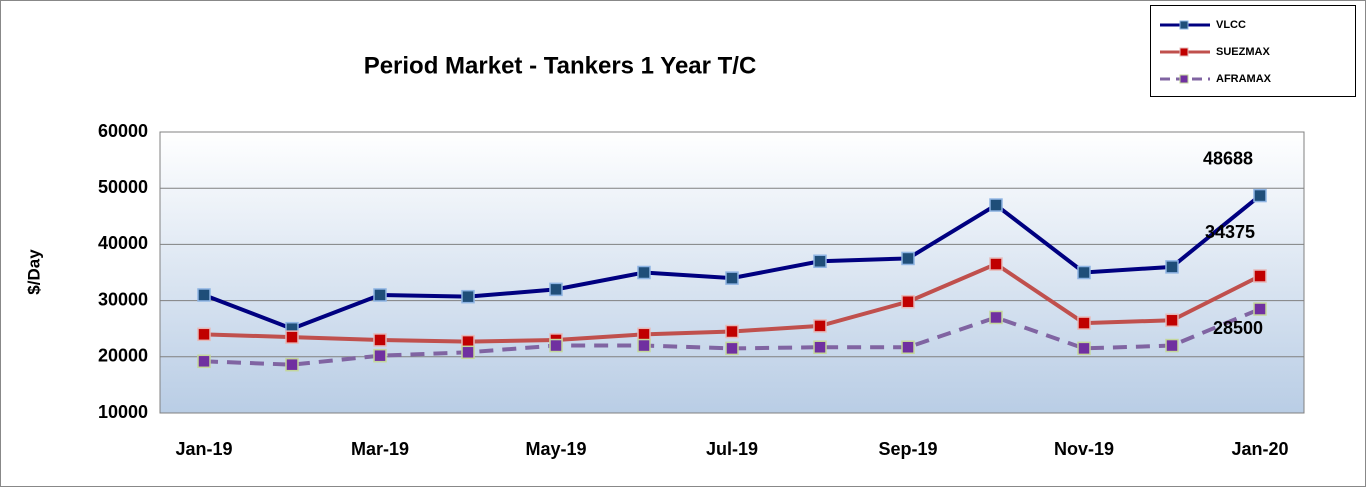 Image resolution: width=1366 pixels, height=487 pixels. What do you see at coordinates (380, 449) in the screenshot?
I see `x-tick-label: Mar-19` at bounding box center [380, 449].